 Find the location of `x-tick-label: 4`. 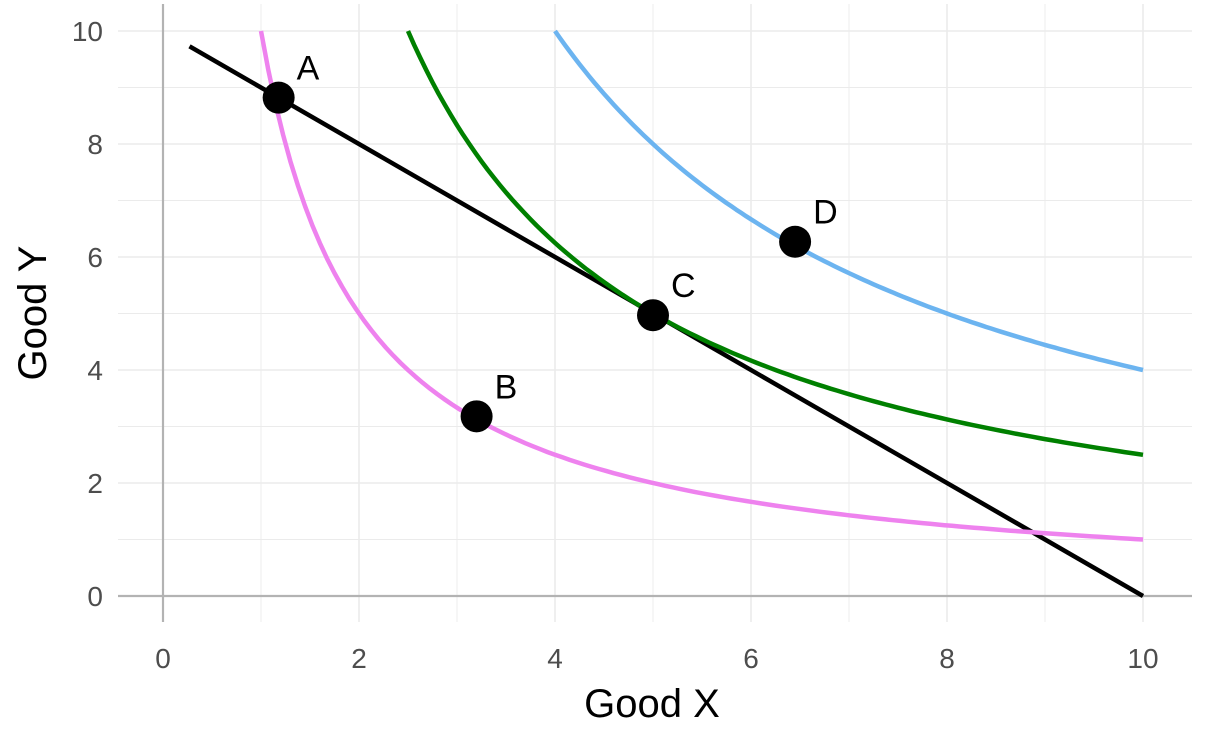

x-tick-label: 4 is located at coordinates (555, 658).